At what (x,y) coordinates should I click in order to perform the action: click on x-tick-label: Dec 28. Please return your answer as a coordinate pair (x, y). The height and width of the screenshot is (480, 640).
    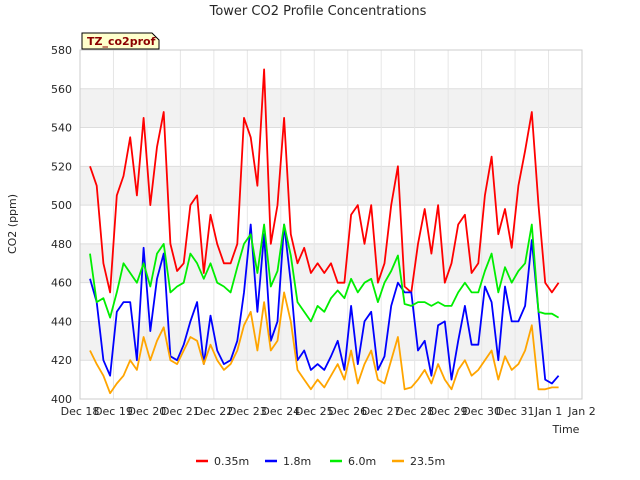
    Looking at the image, I should click on (414, 411).